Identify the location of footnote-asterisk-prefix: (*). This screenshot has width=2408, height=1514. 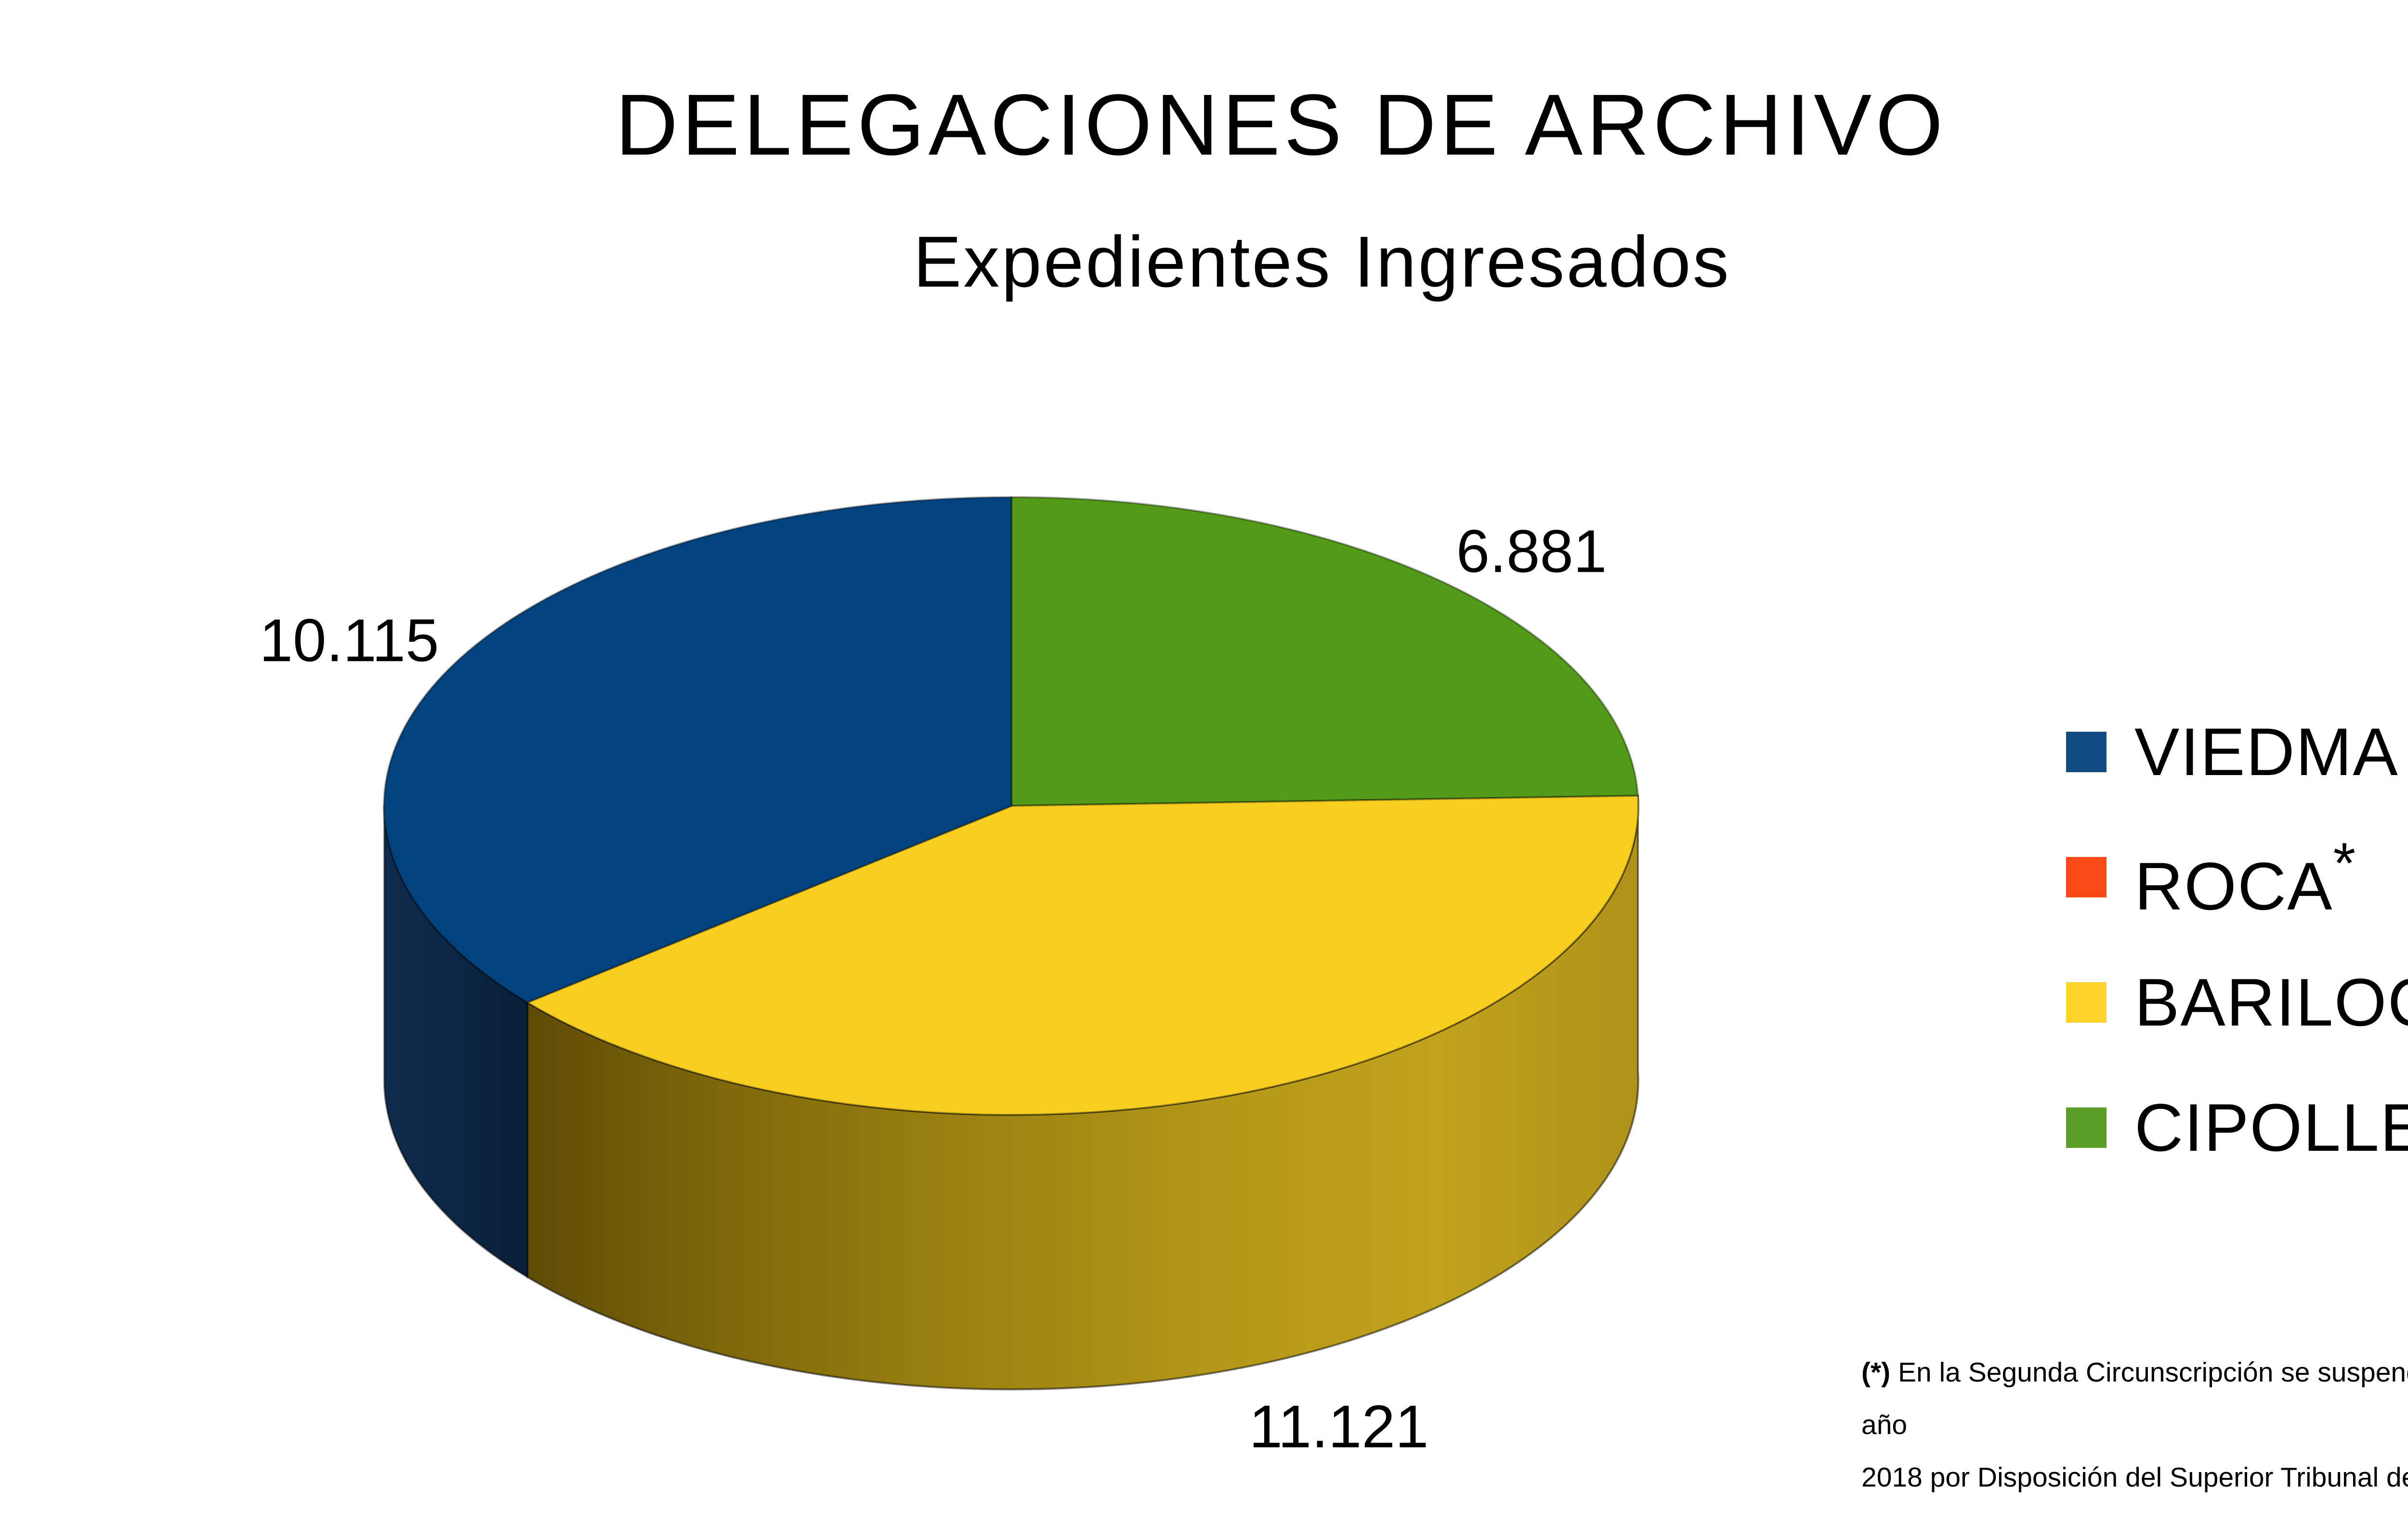
(1876, 1372).